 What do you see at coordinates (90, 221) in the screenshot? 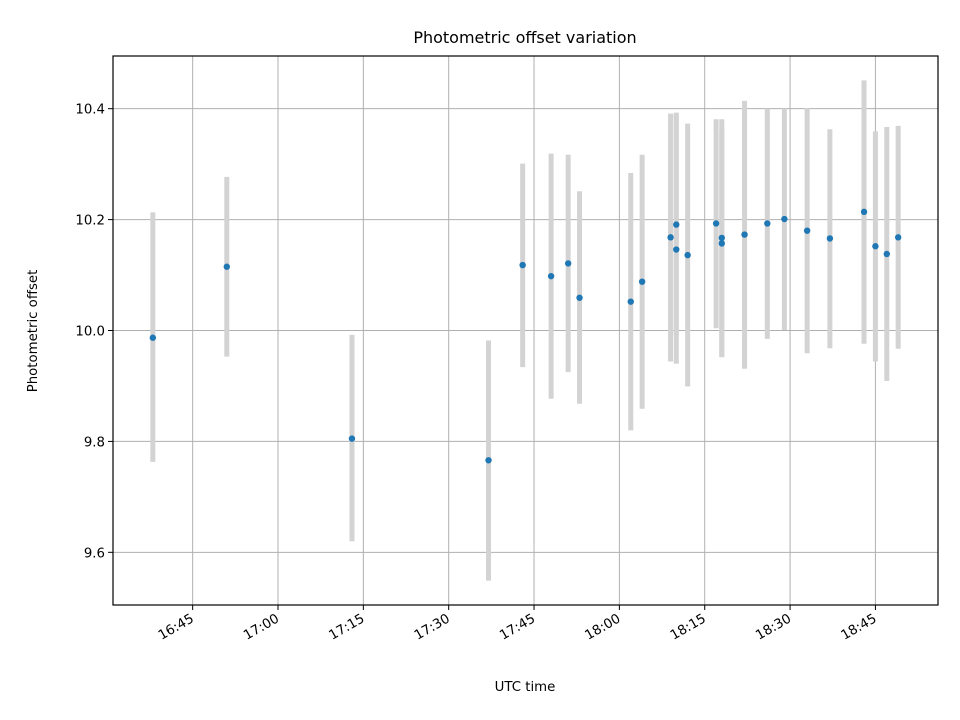
I see `y-tick-label: 10.2` at bounding box center [90, 221].